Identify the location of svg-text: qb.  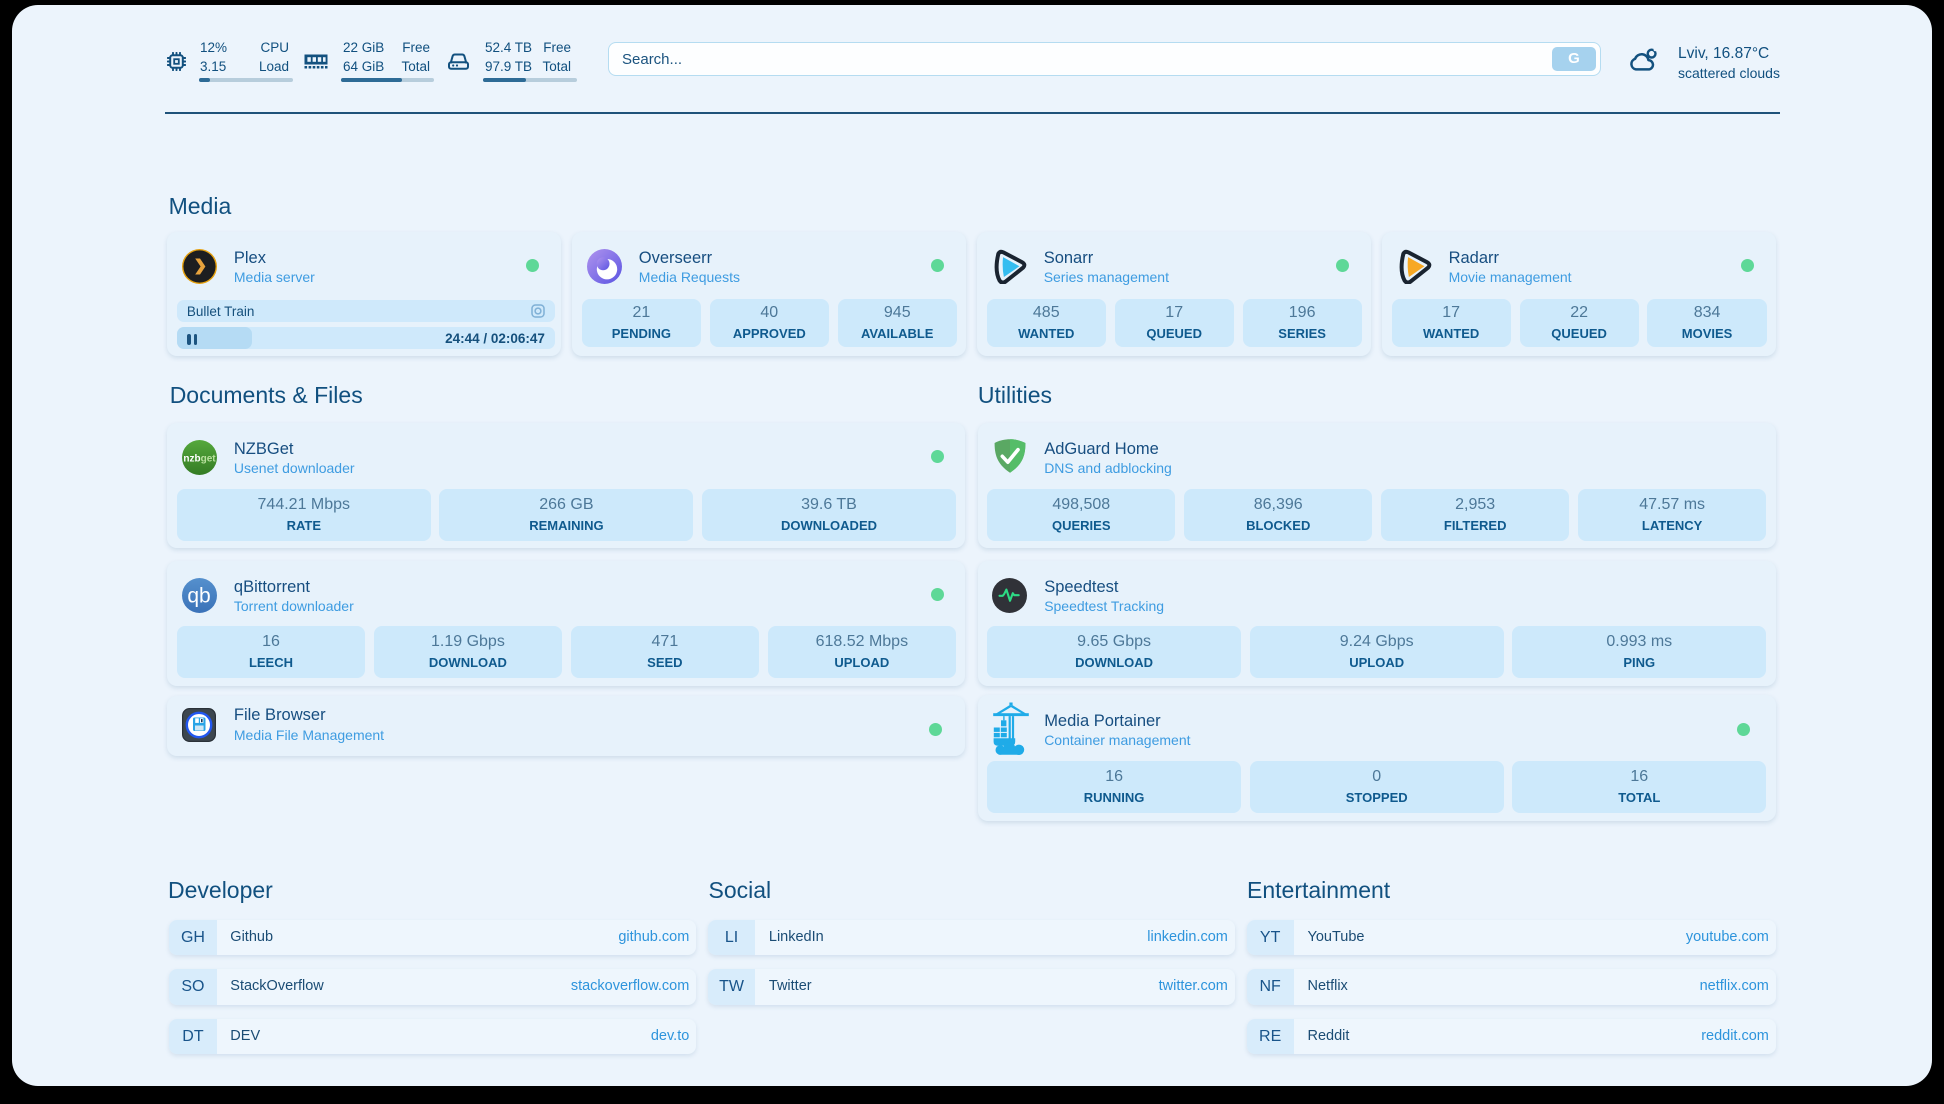
(198, 595).